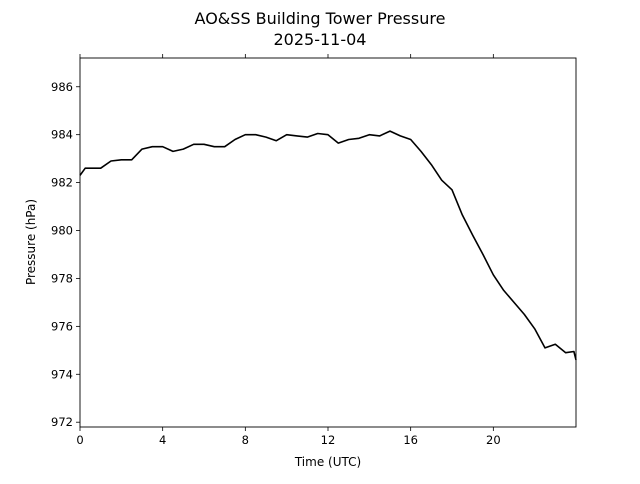  Describe the element at coordinates (410, 440) in the screenshot. I see `x-tick-label: 16` at that location.